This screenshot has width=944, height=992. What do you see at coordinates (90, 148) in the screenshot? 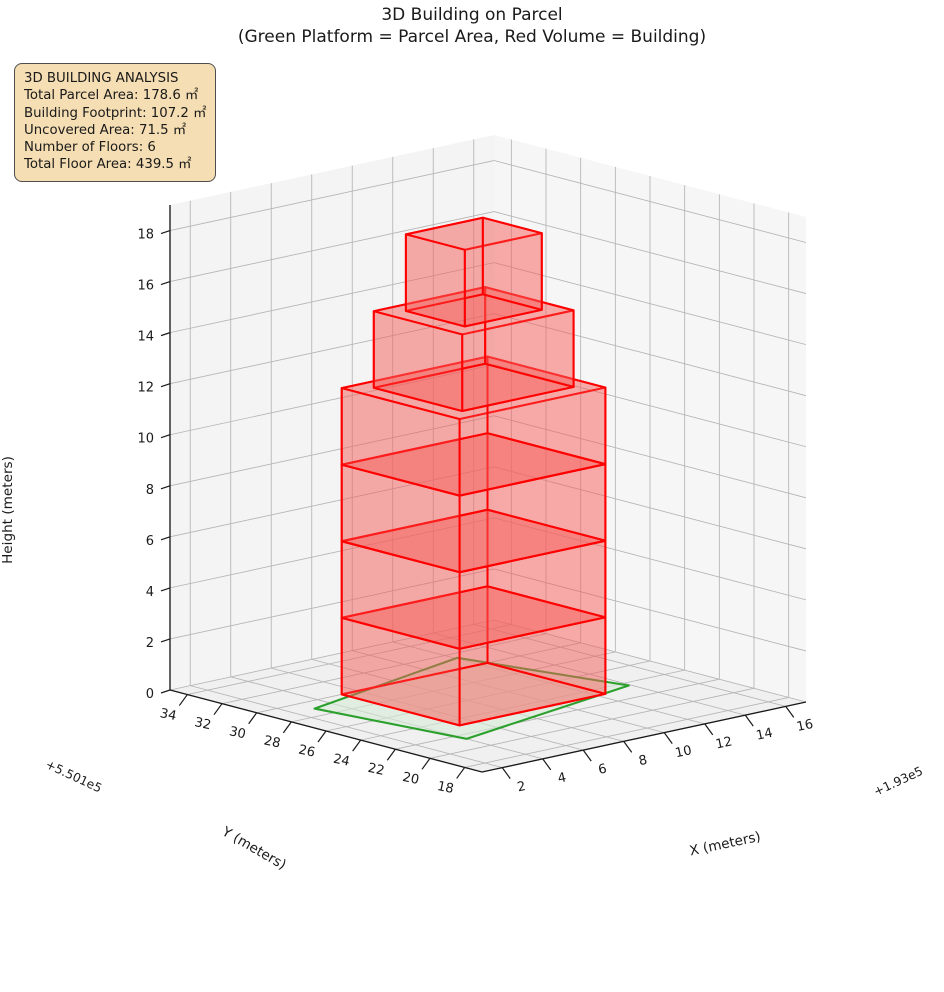
I see `infobox-number-of-floors: Number of Floors: 6` at bounding box center [90, 148].